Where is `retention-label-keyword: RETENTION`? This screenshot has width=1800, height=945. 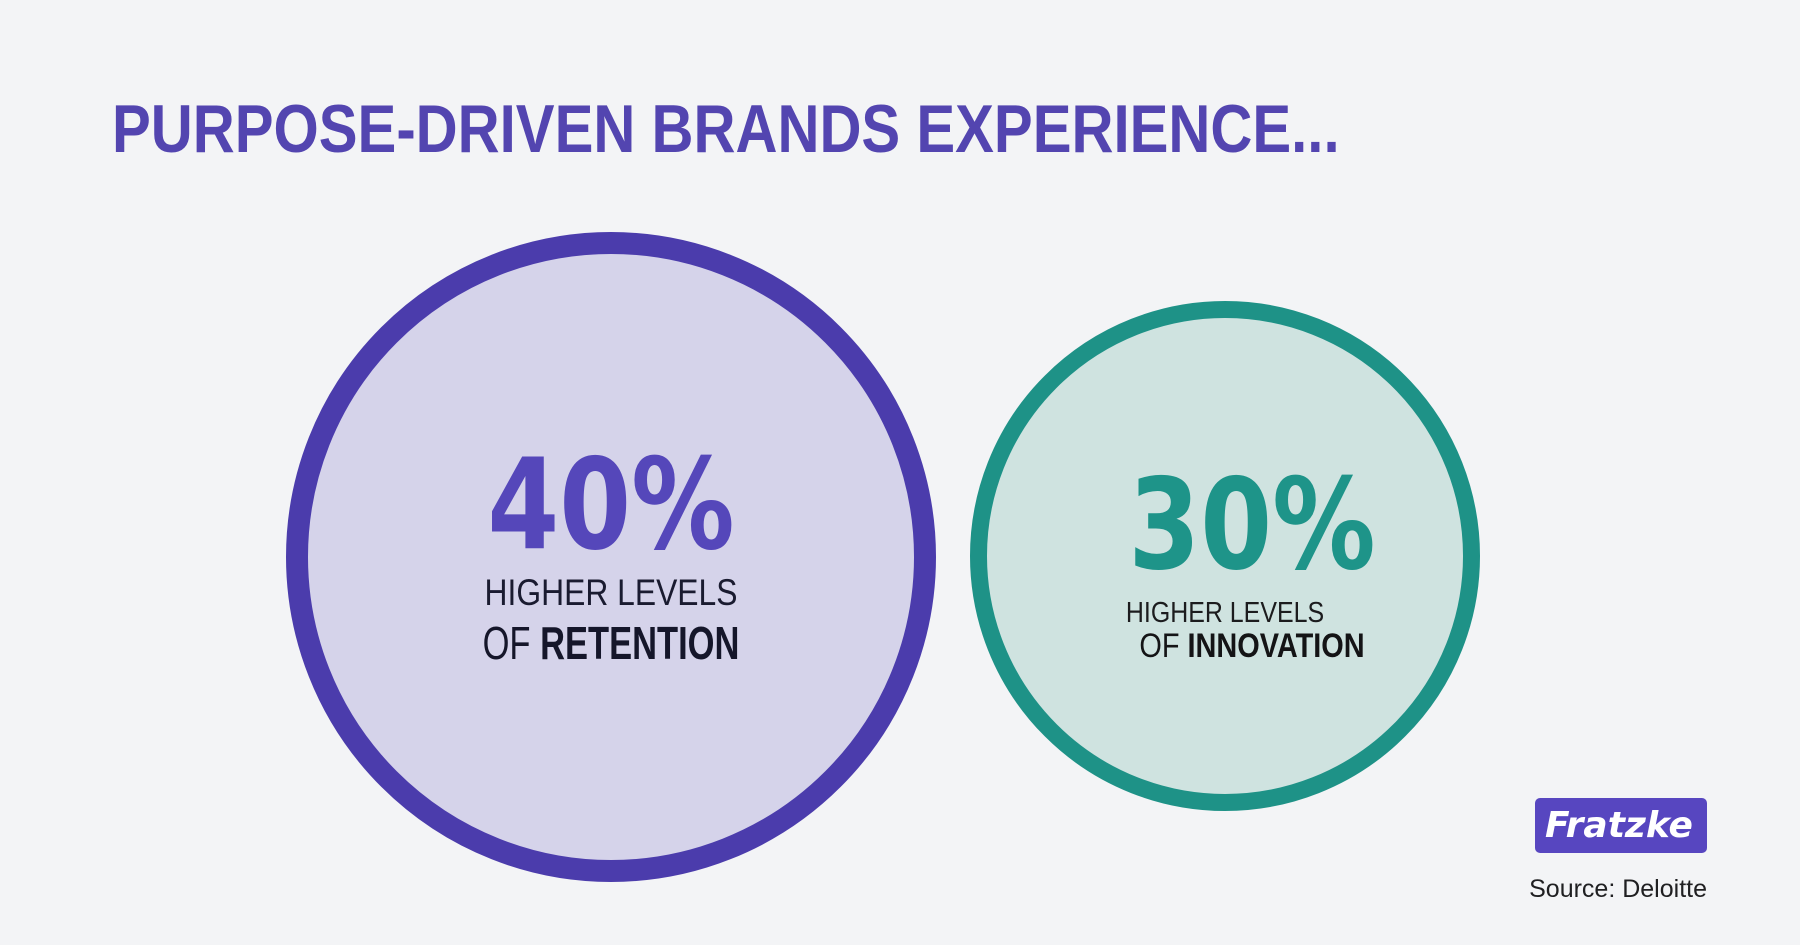
retention-label-keyword: RETENTION is located at coordinates (640, 643).